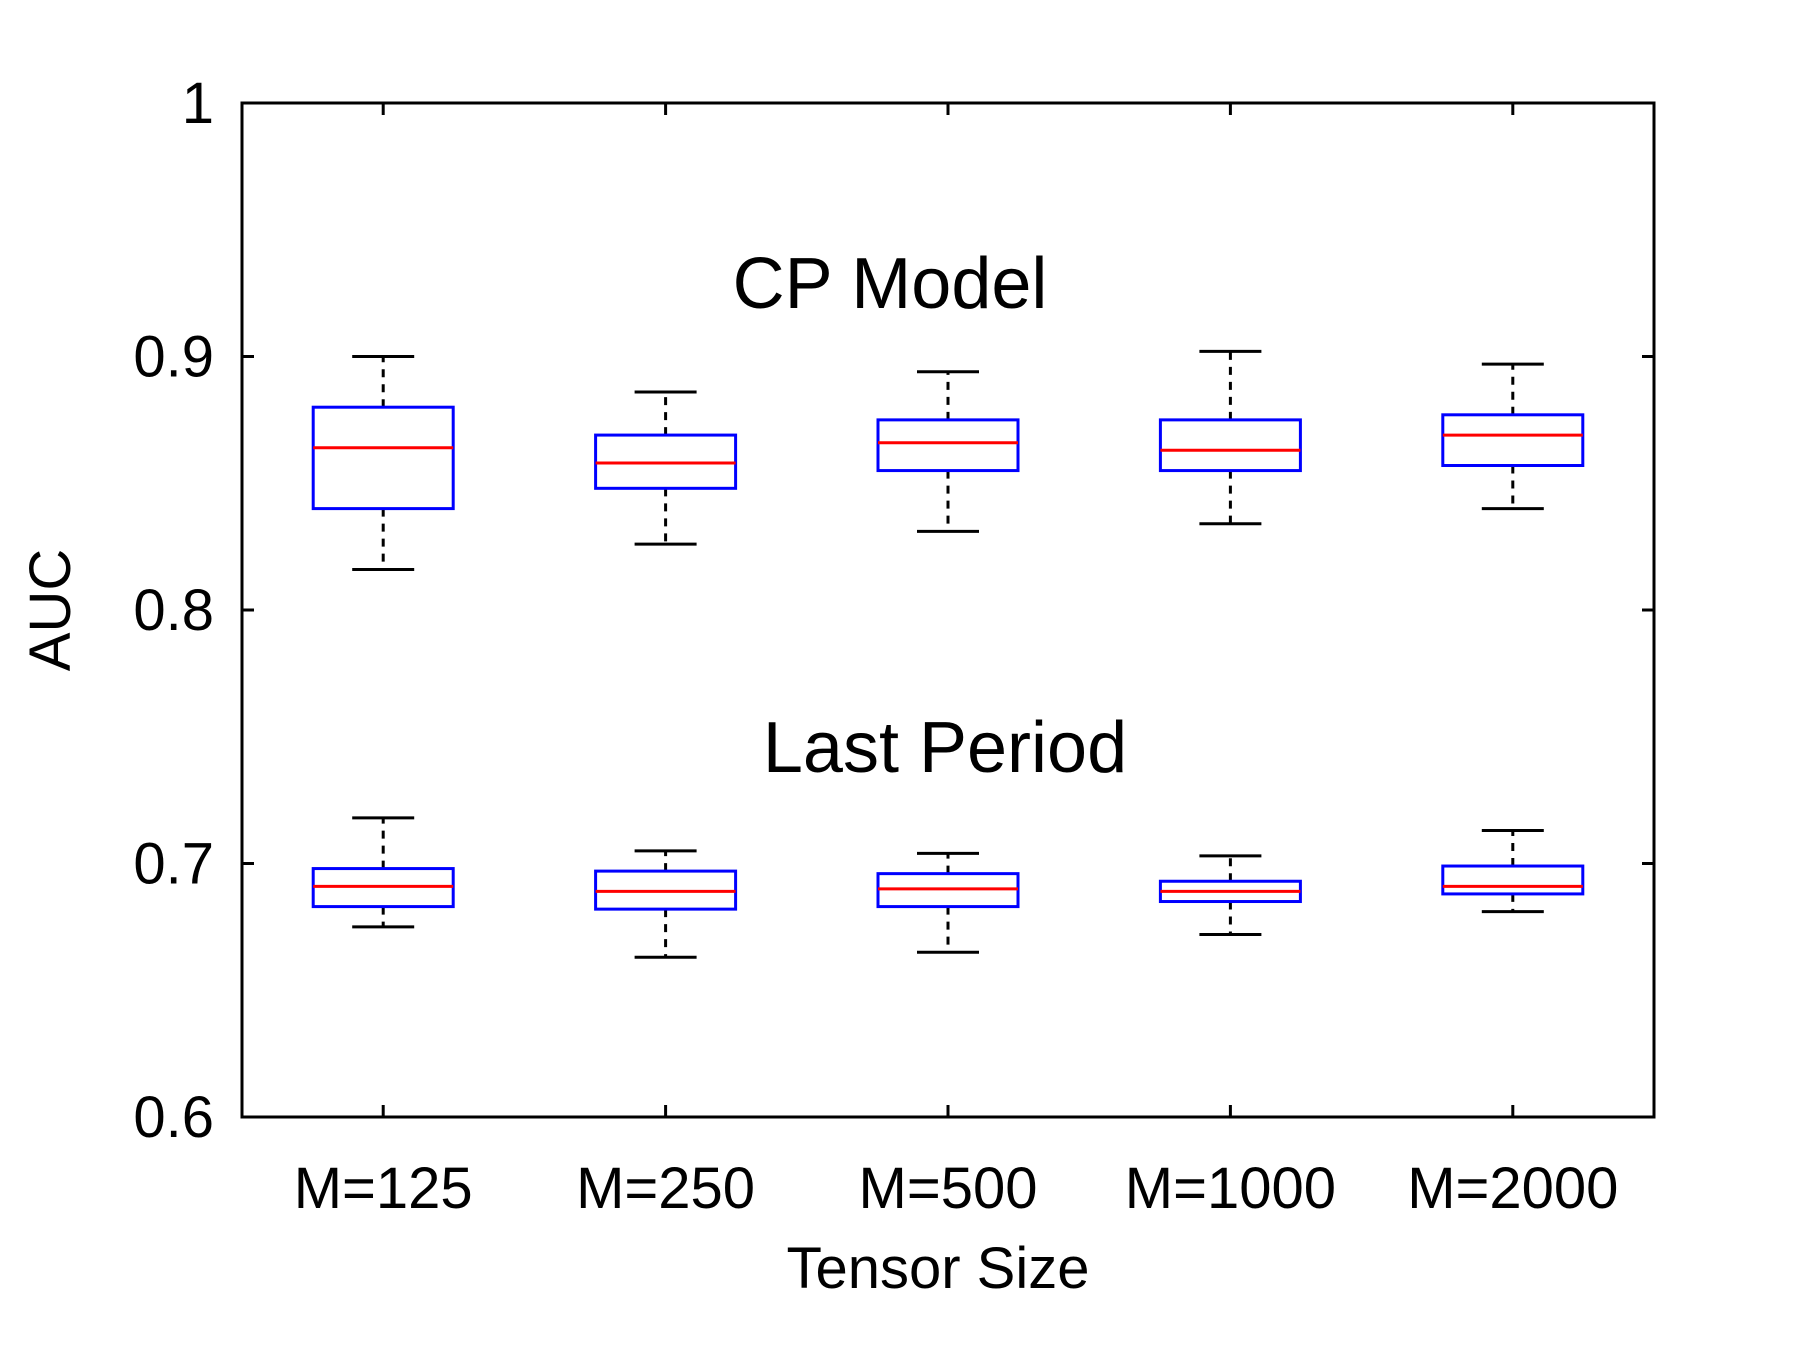 This screenshot has width=1800, height=1353. What do you see at coordinates (1230, 1188) in the screenshot?
I see `x-tick-label: M=1000` at bounding box center [1230, 1188].